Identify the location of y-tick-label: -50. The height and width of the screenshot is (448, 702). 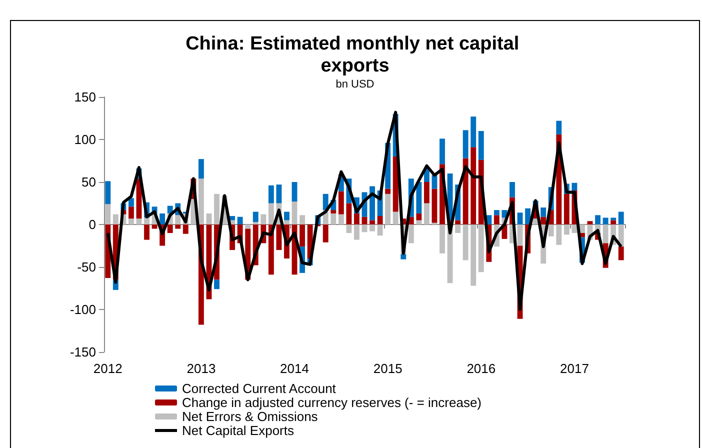
(86, 267).